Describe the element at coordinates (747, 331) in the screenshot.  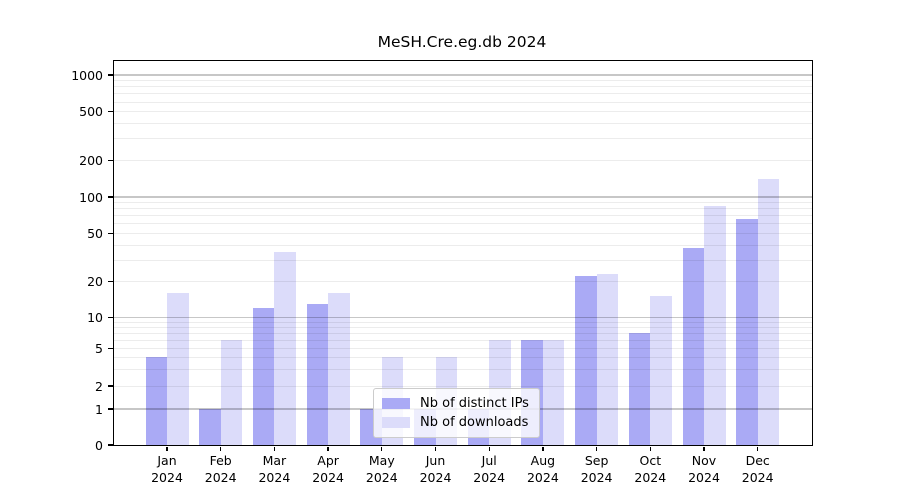
I see `bar-ips-dec` at that location.